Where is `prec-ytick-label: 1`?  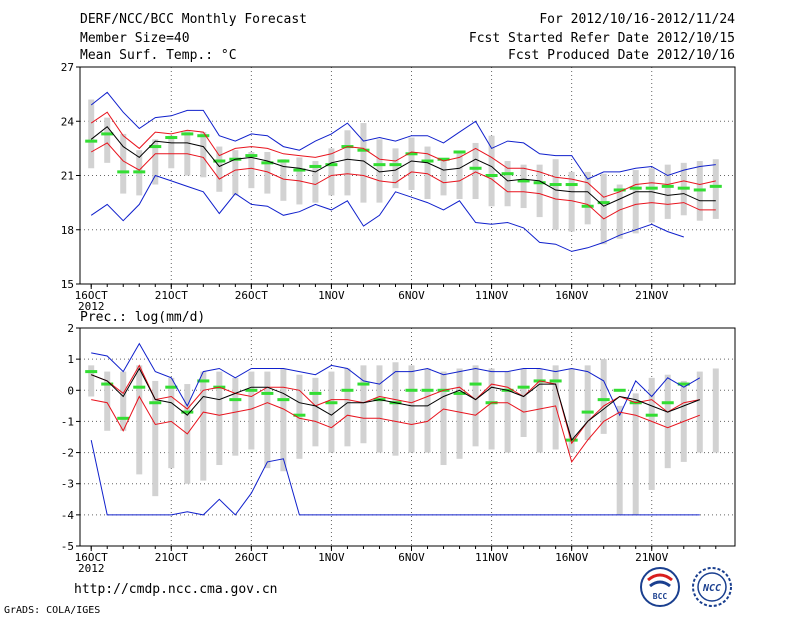
prec-ytick-label: 1 is located at coordinates (70, 359).